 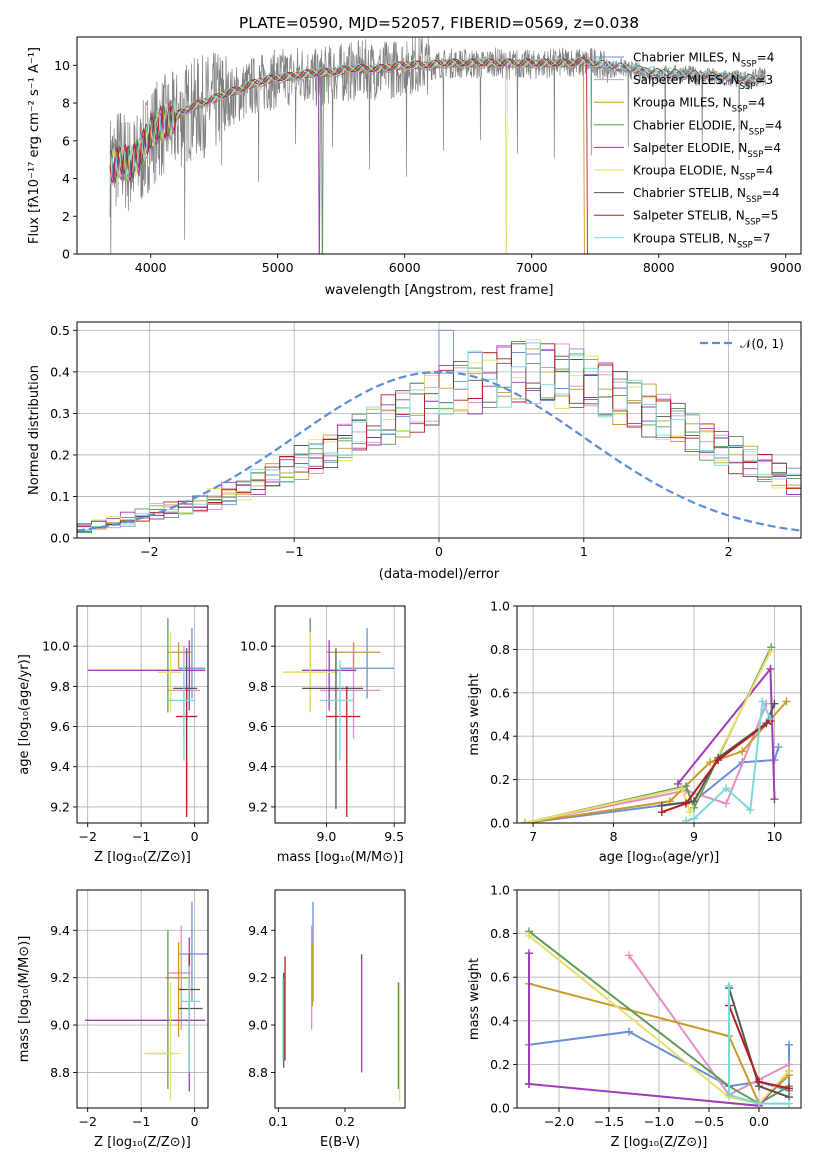 I want to click on x-tick-label: 5000, so click(x=278, y=267).